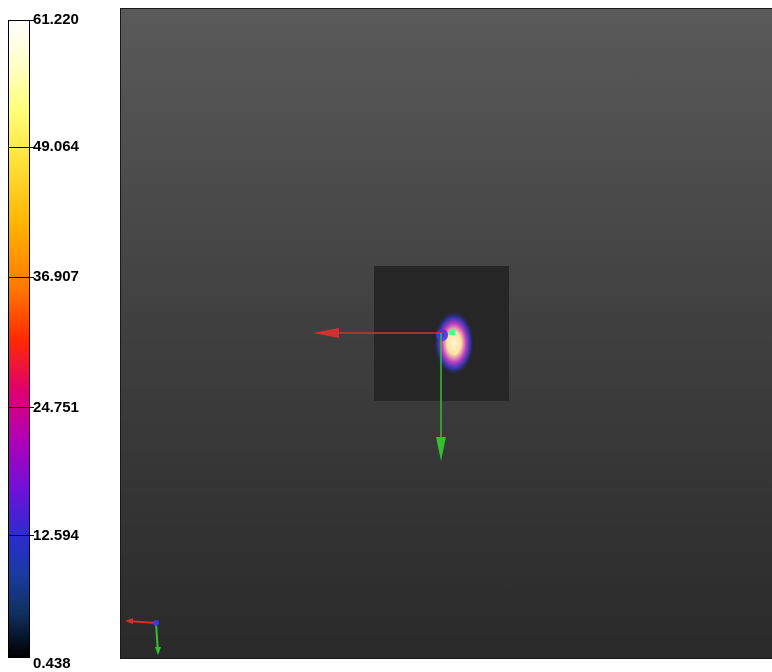 The height and width of the screenshot is (672, 772). I want to click on blob-core, so click(442, 335).